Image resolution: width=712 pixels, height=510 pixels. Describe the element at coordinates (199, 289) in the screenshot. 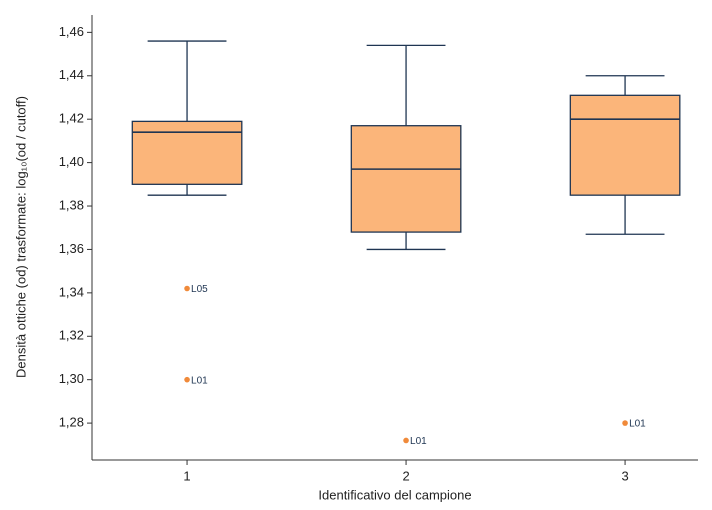

I see `outlier-label: L05` at that location.